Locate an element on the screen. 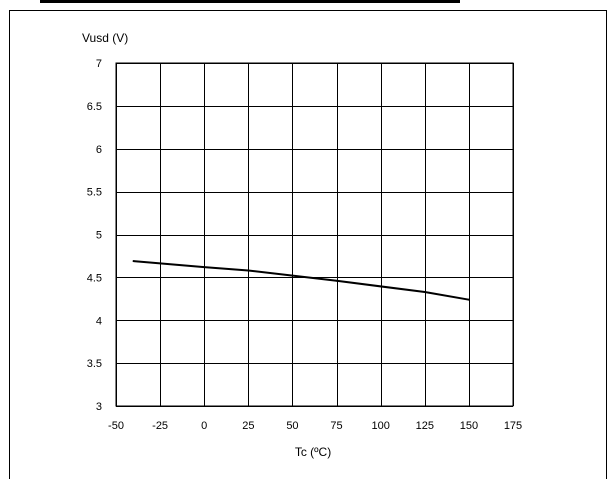  y-tick-label: 6.5 is located at coordinates (94, 107).